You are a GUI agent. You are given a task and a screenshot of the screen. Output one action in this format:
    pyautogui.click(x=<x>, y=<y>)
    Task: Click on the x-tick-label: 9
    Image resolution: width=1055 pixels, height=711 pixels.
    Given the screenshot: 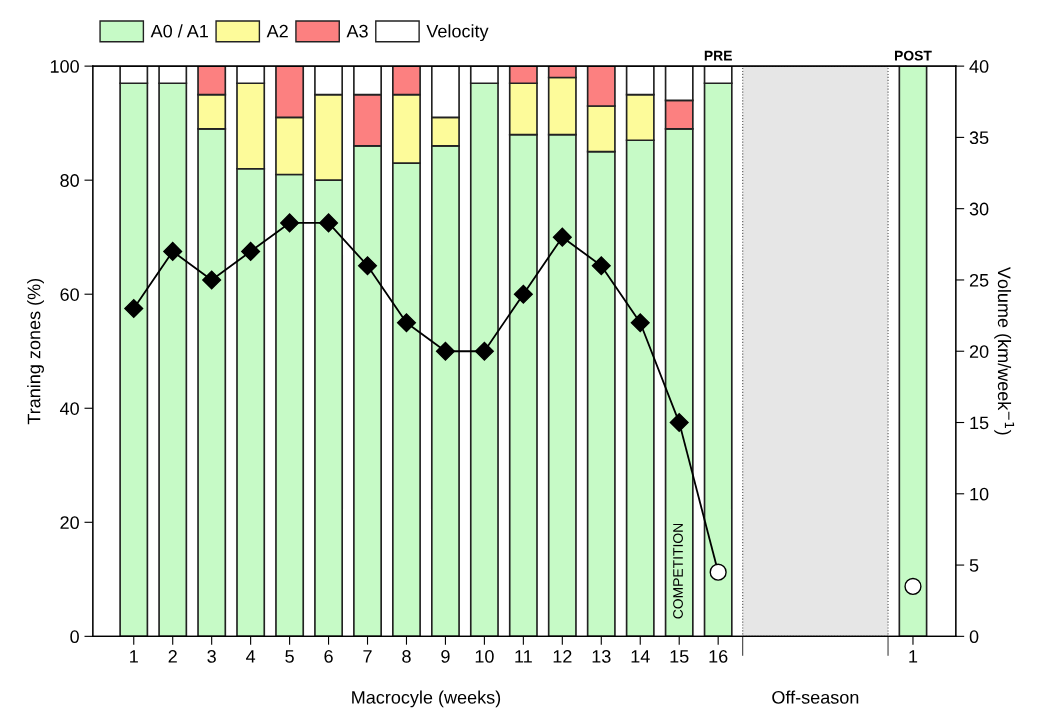 What is the action you would take?
    pyautogui.click(x=445, y=656)
    